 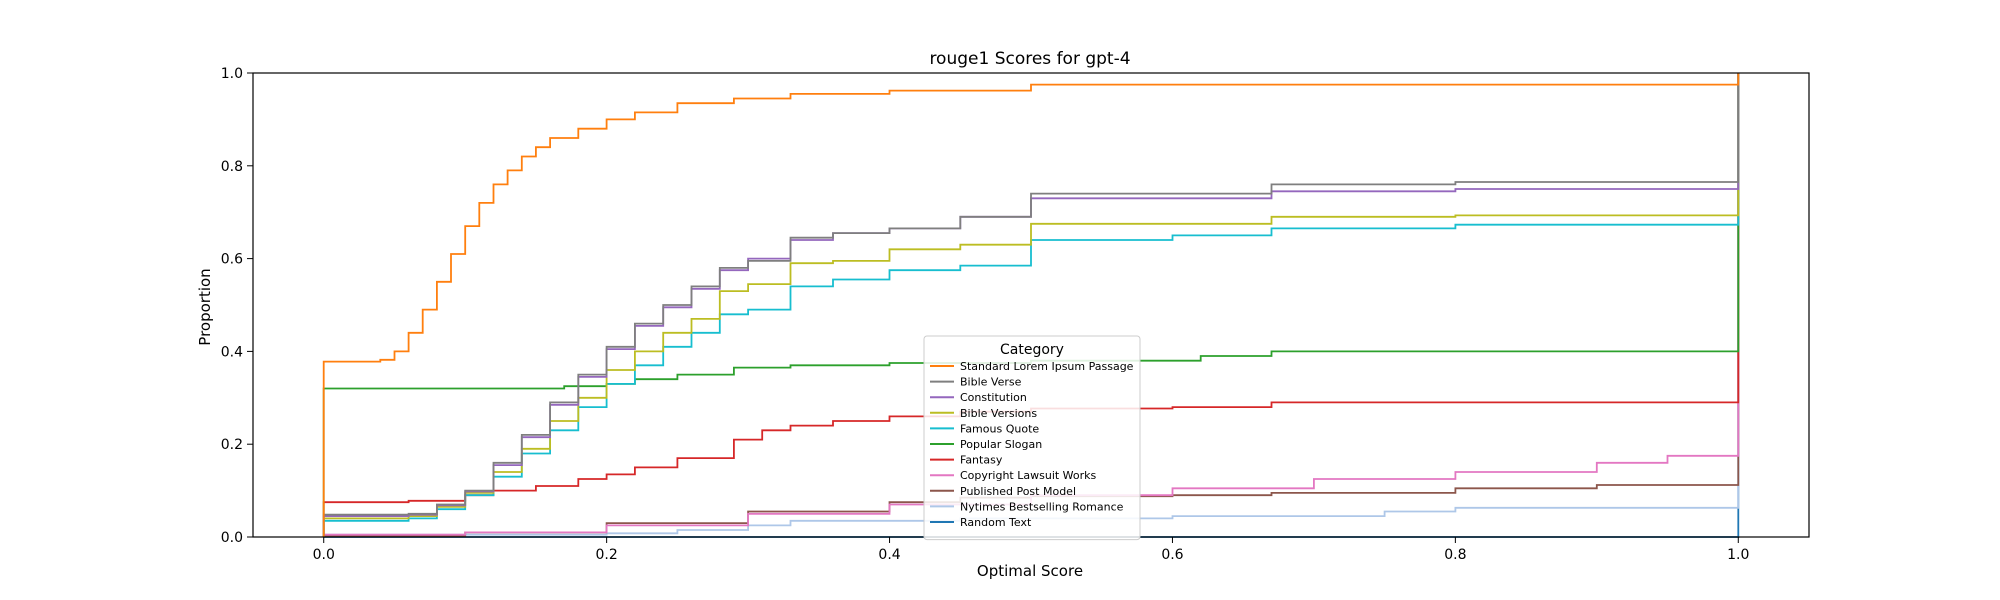 I want to click on x-axis-label: Optimal Score, so click(x=1030, y=571).